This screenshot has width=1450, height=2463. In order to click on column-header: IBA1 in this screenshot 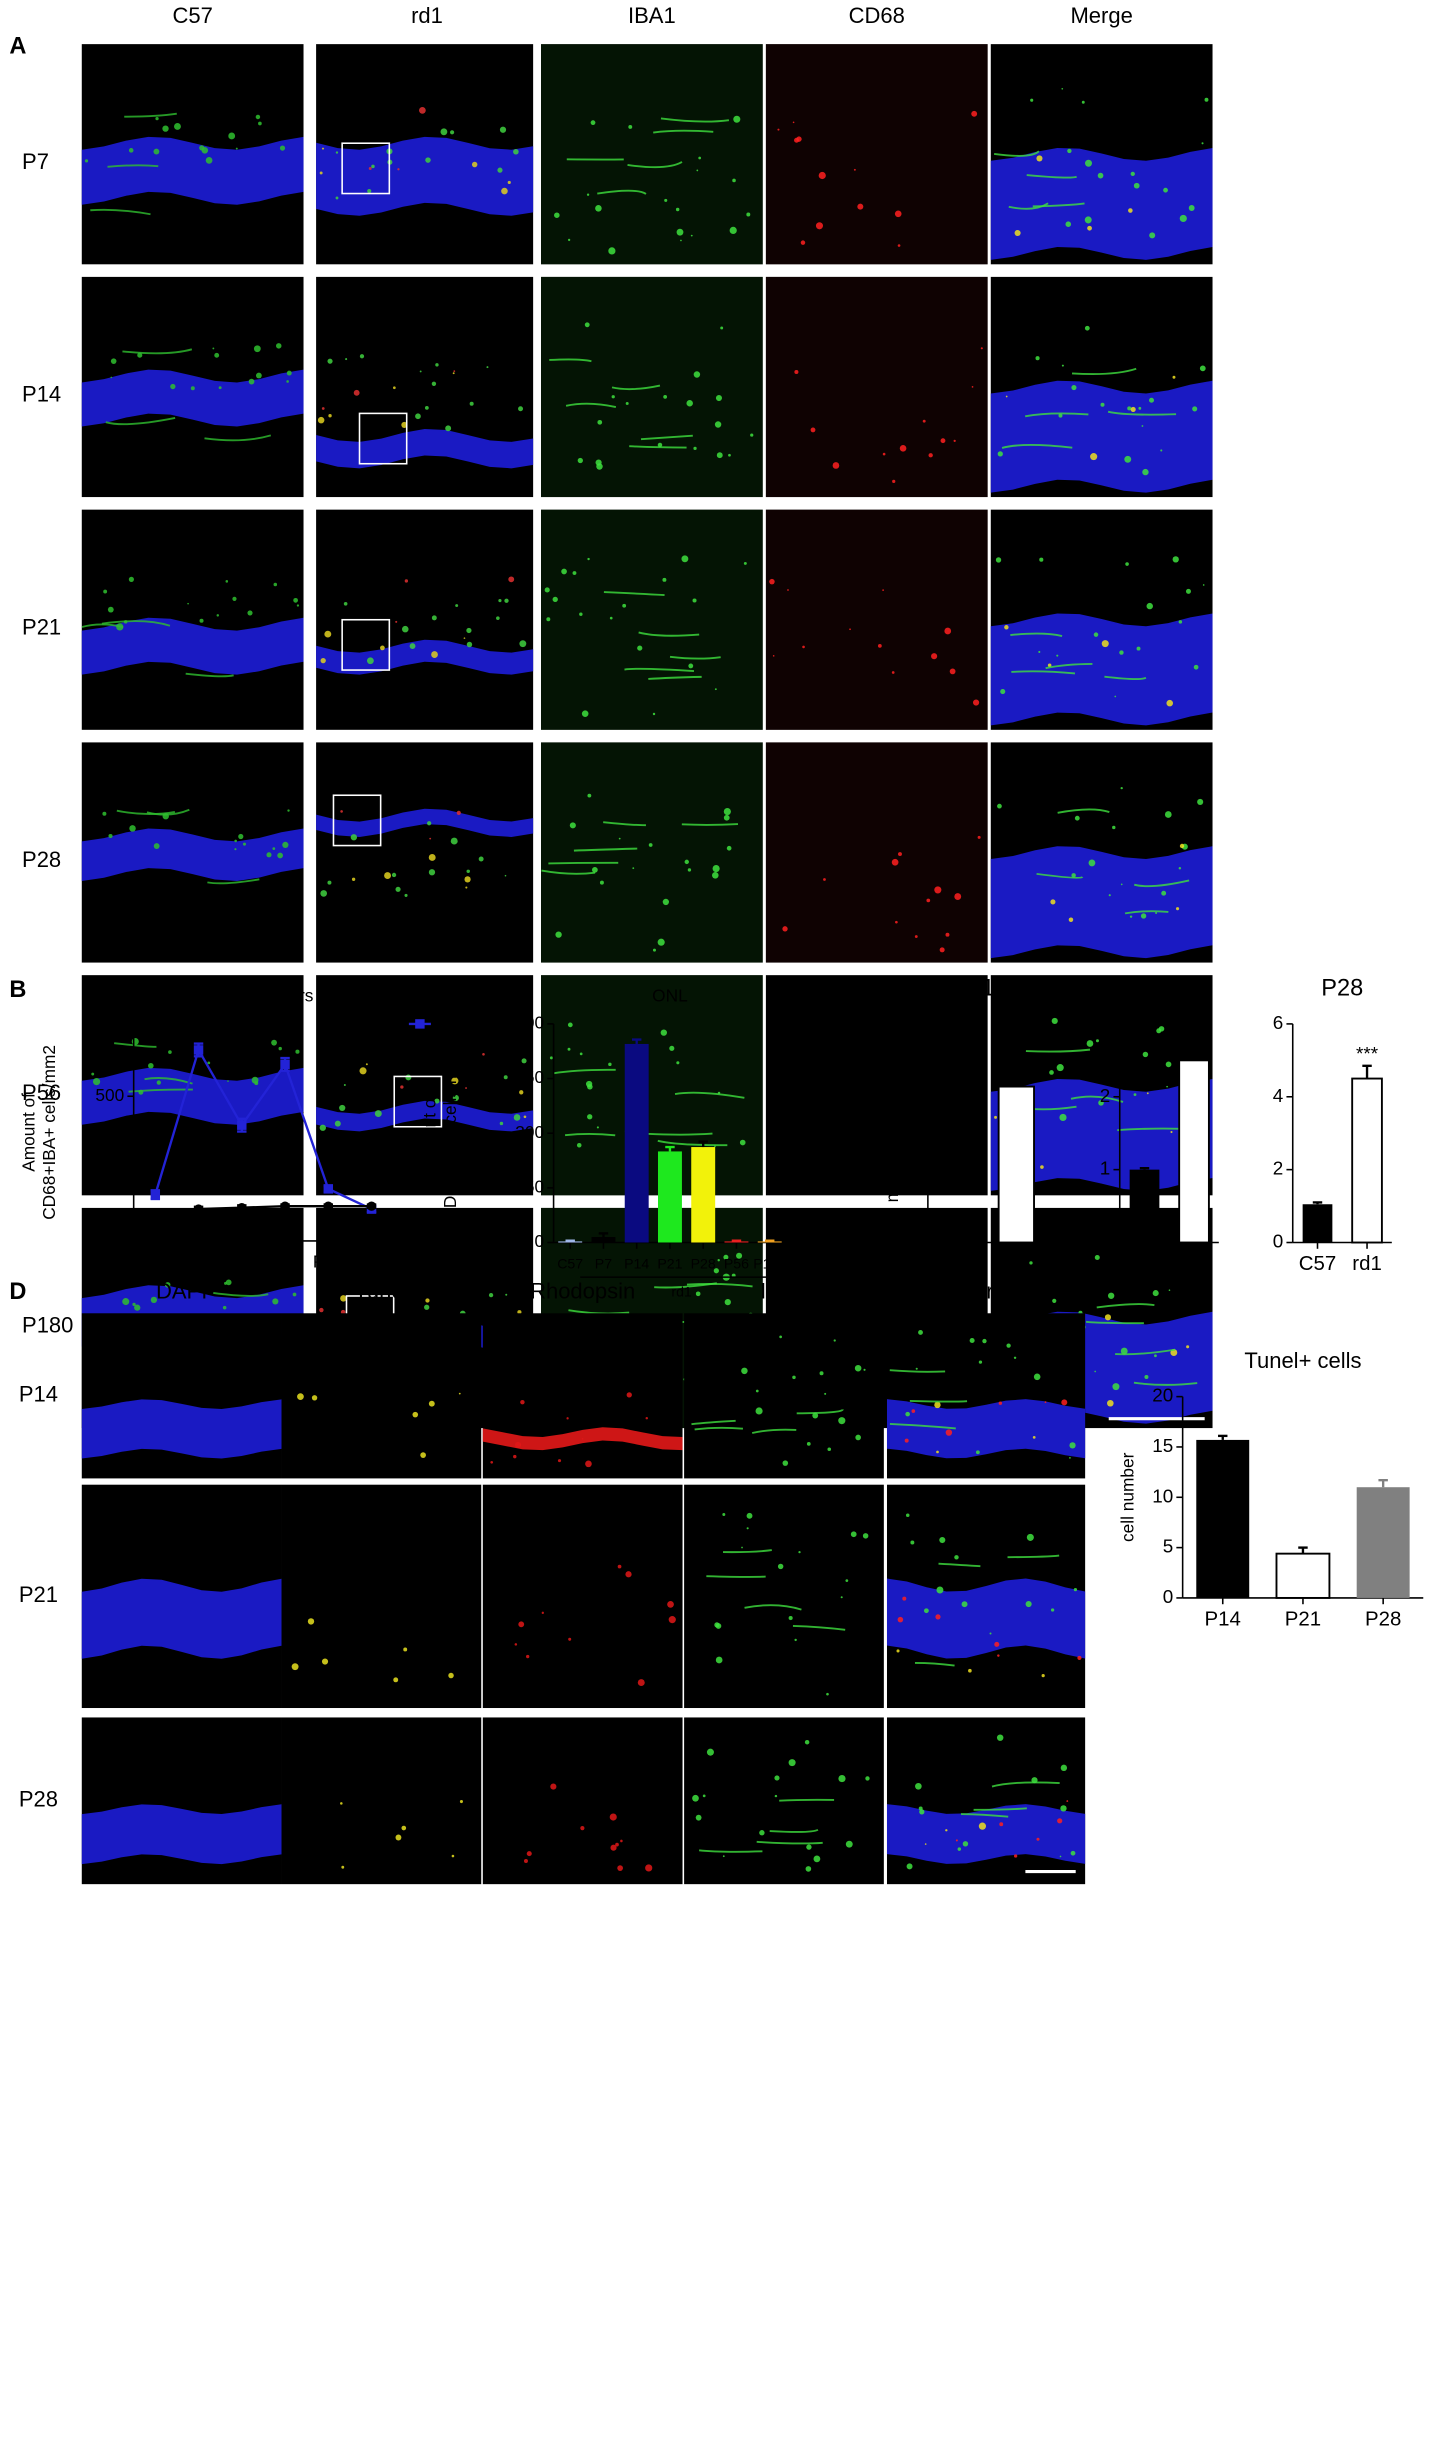, I will do `click(784, 1291)`.